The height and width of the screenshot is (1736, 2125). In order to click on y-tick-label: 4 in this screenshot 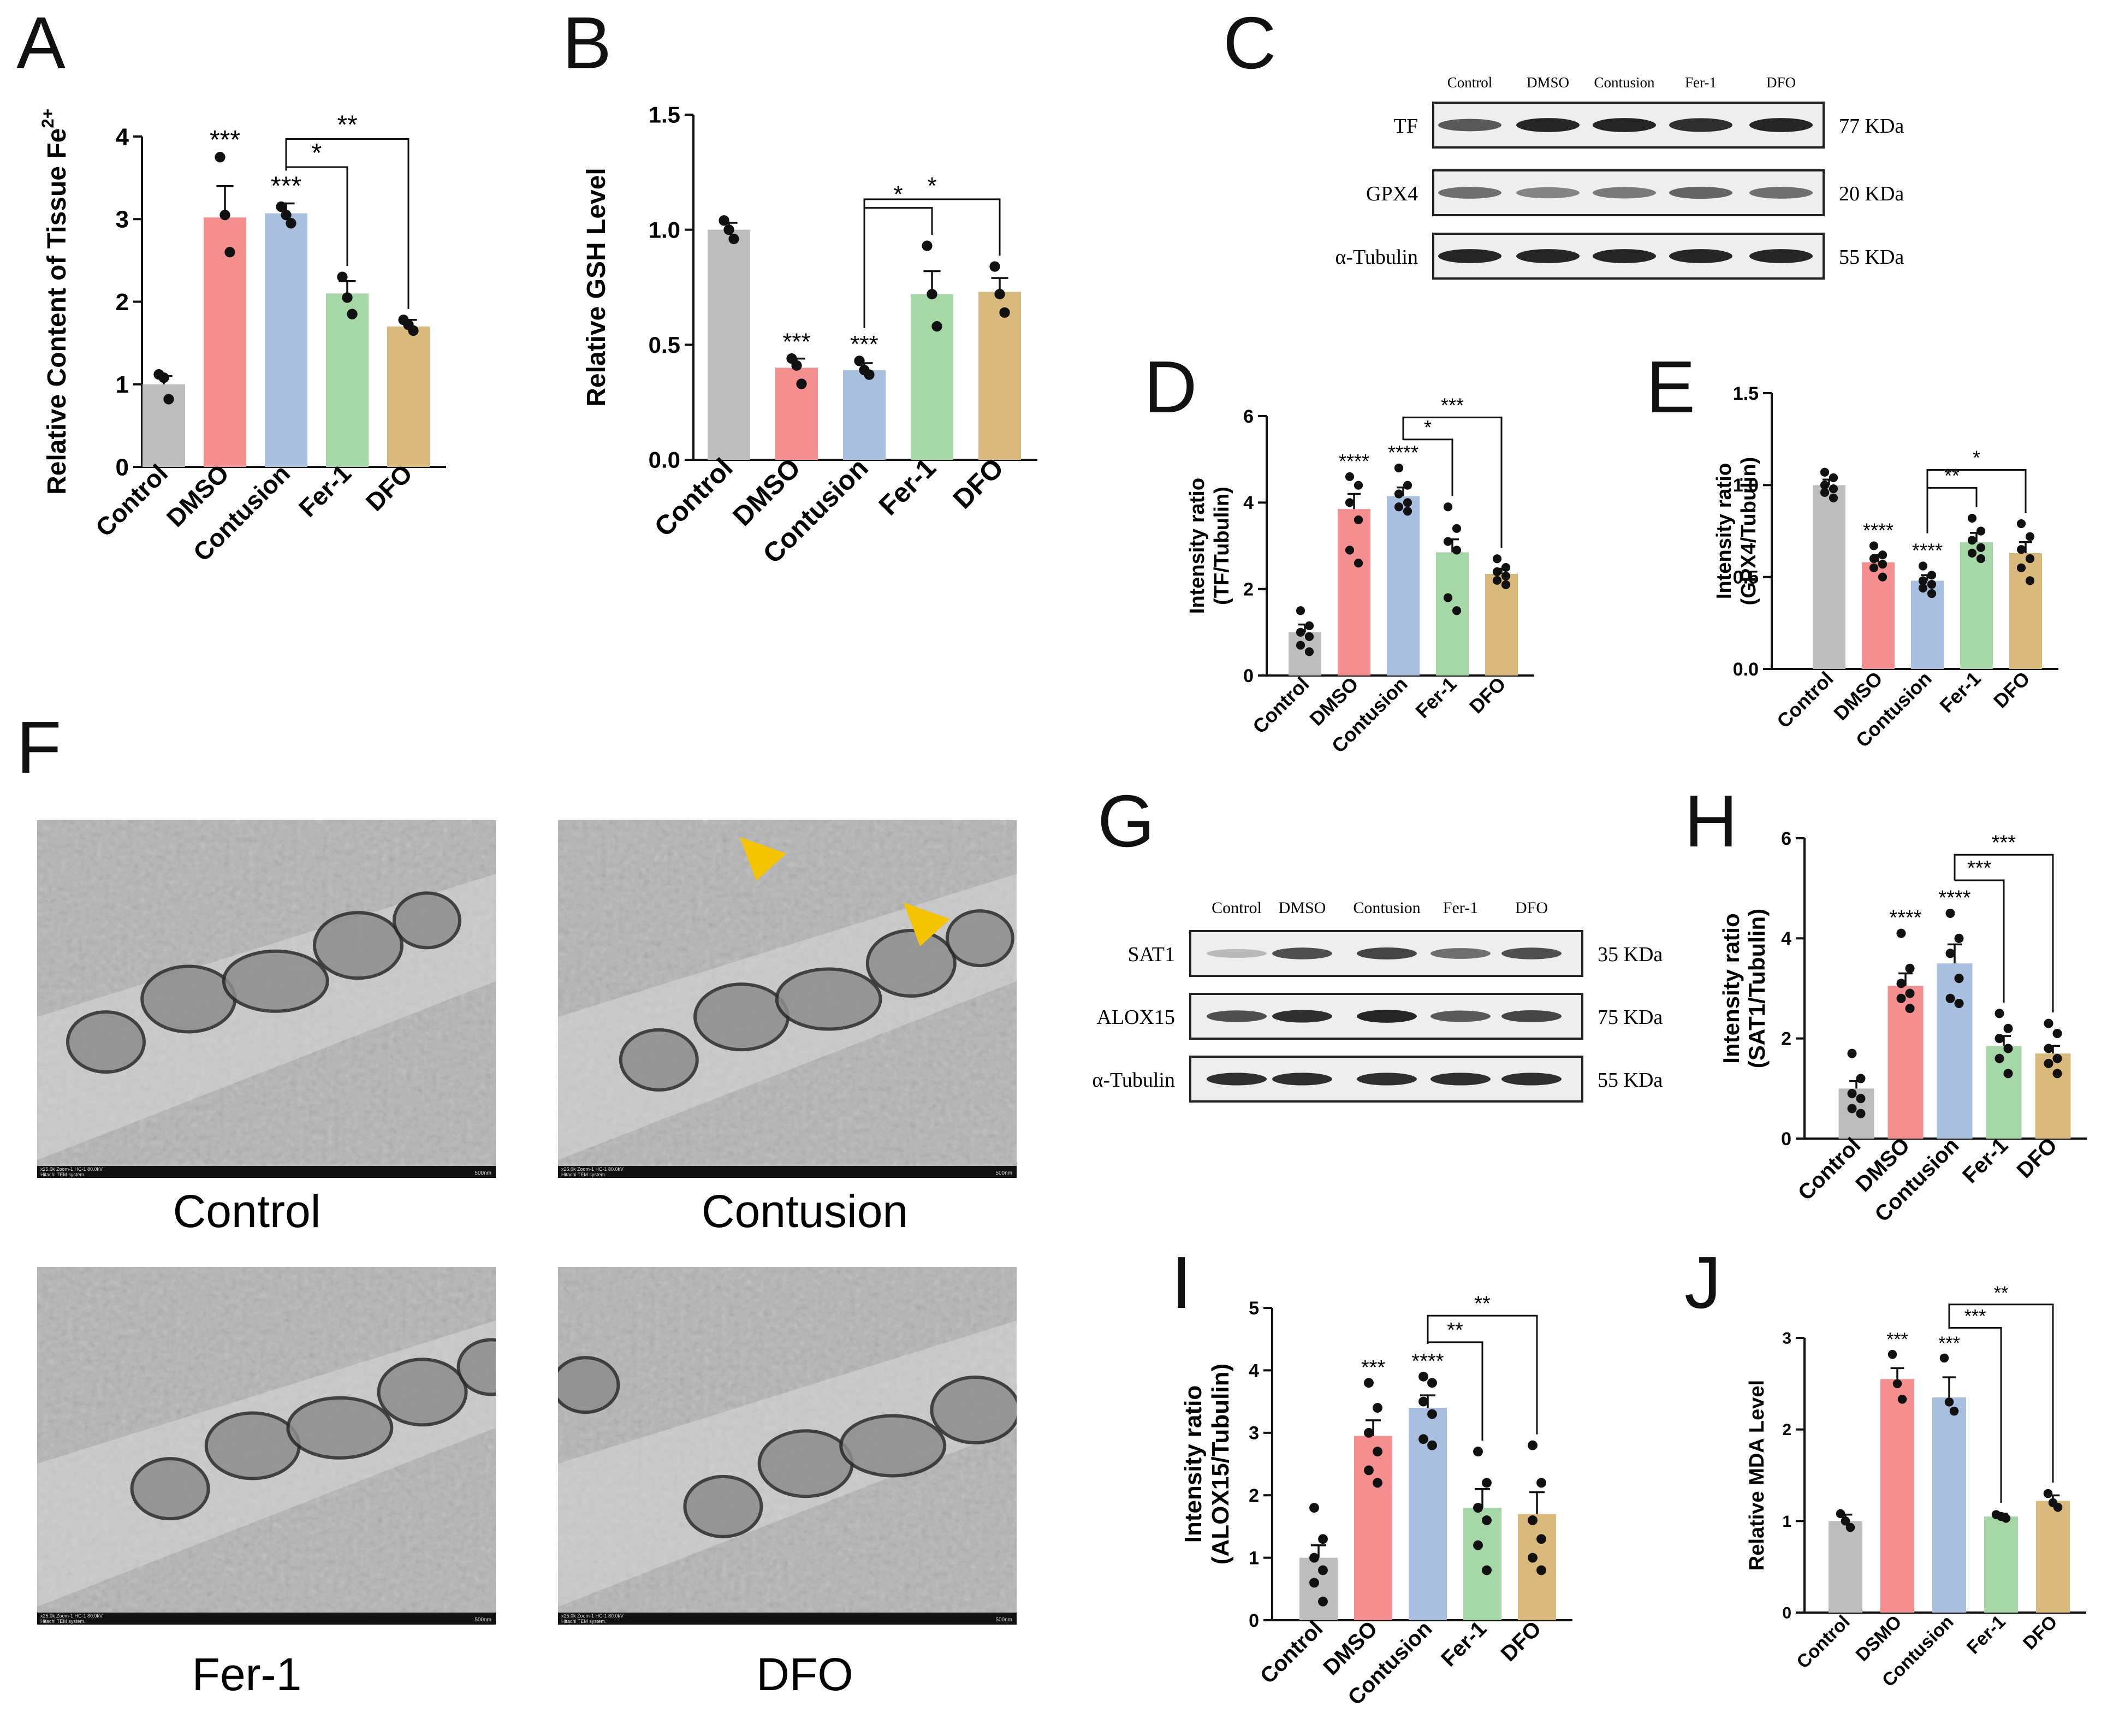, I will do `click(122, 136)`.